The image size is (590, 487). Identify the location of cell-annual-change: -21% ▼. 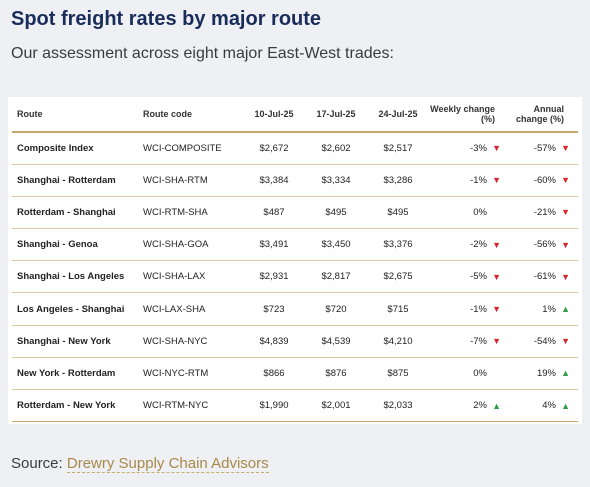
(543, 213).